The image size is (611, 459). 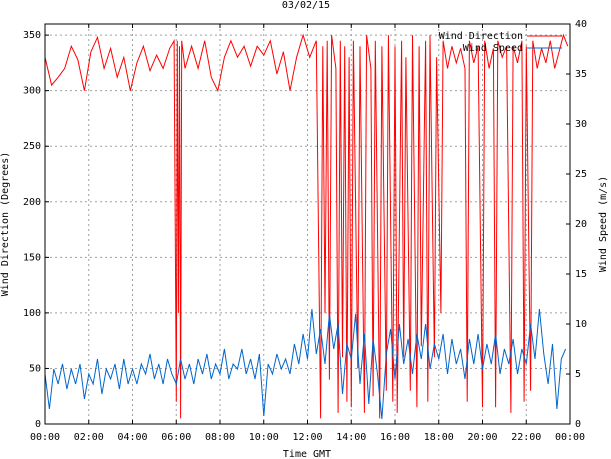 What do you see at coordinates (493, 48) in the screenshot?
I see `legend-label: Wind Speed` at bounding box center [493, 48].